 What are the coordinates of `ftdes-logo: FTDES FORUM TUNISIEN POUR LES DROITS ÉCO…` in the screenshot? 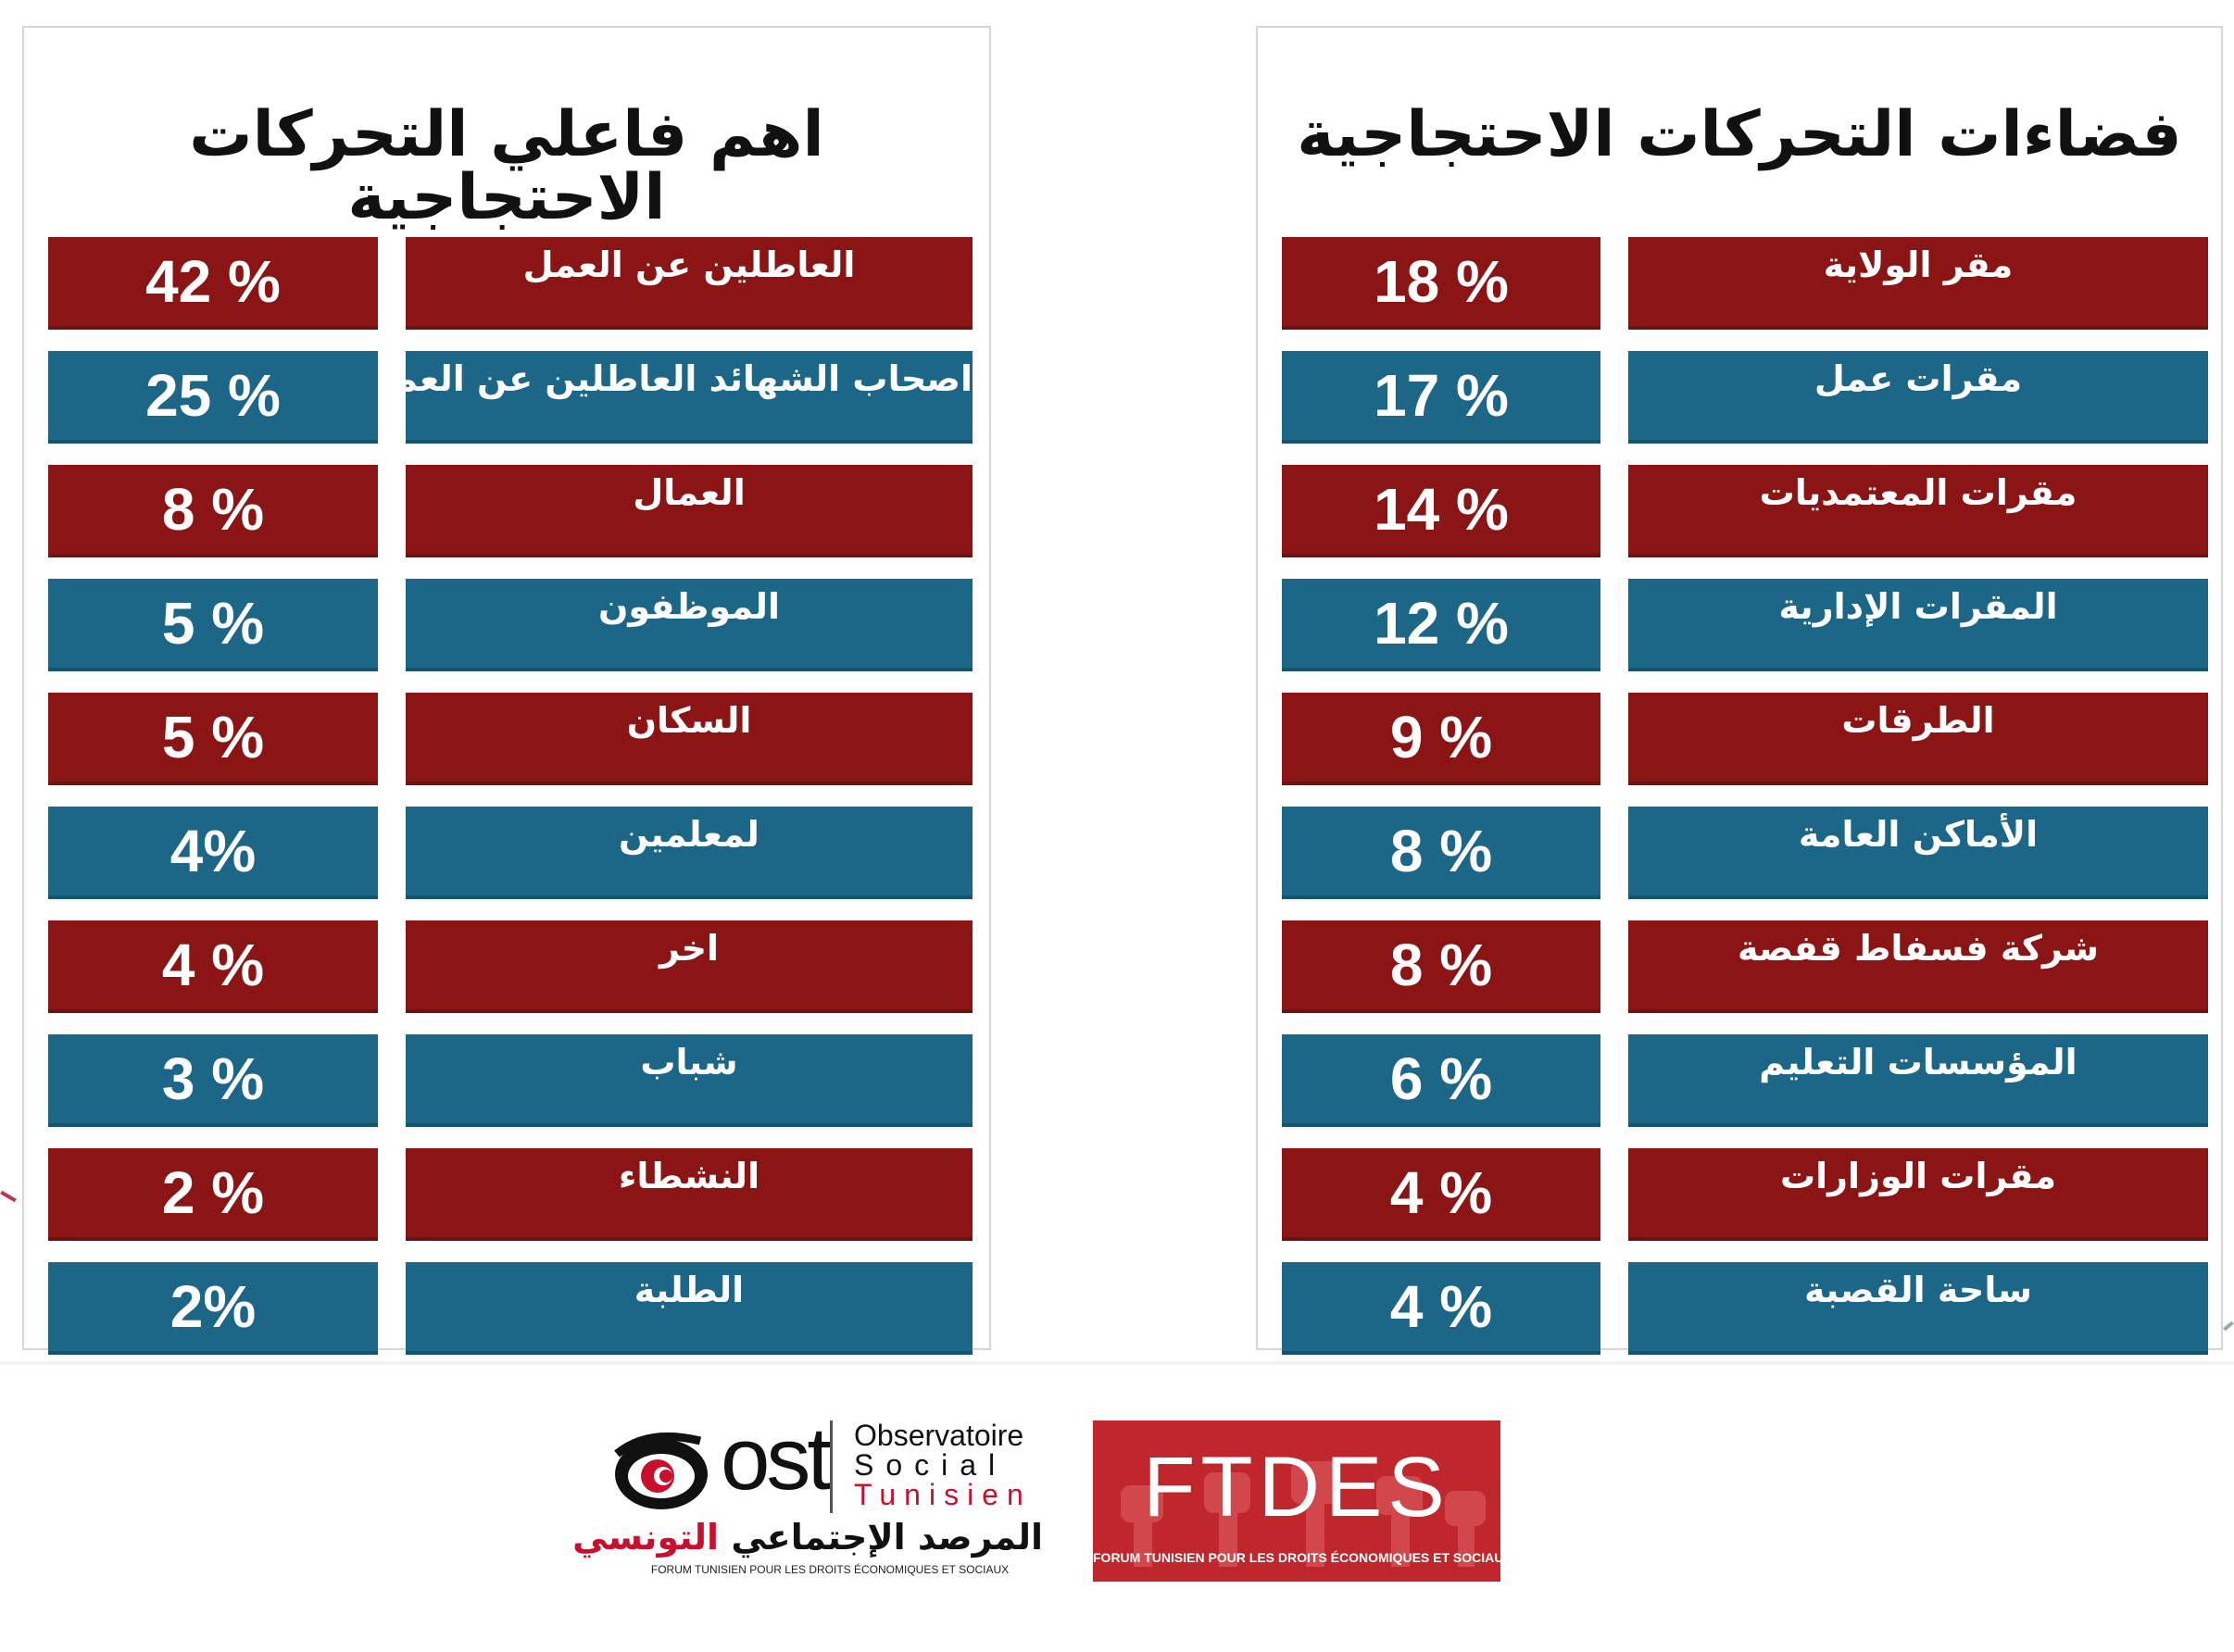 It's located at (1296, 1501).